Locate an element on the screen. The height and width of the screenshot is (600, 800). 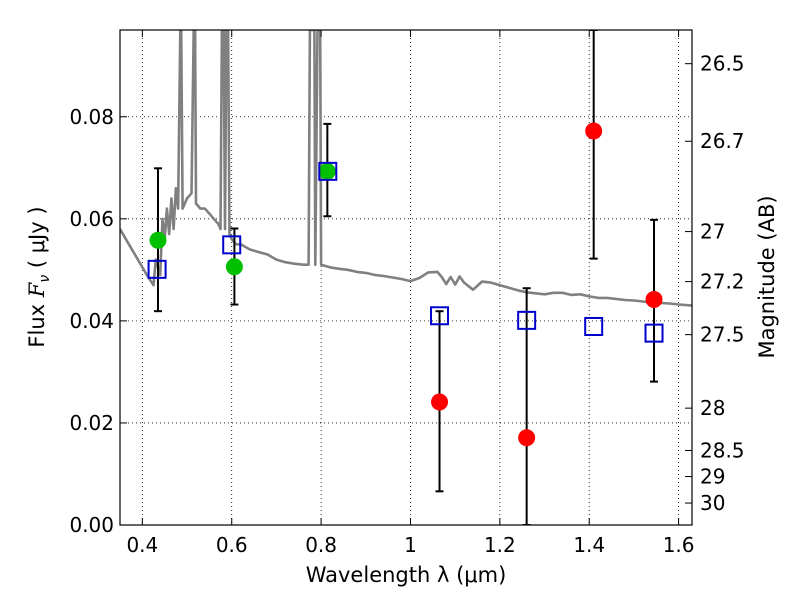
right-tick-label: 28.5 is located at coordinates (722, 450).